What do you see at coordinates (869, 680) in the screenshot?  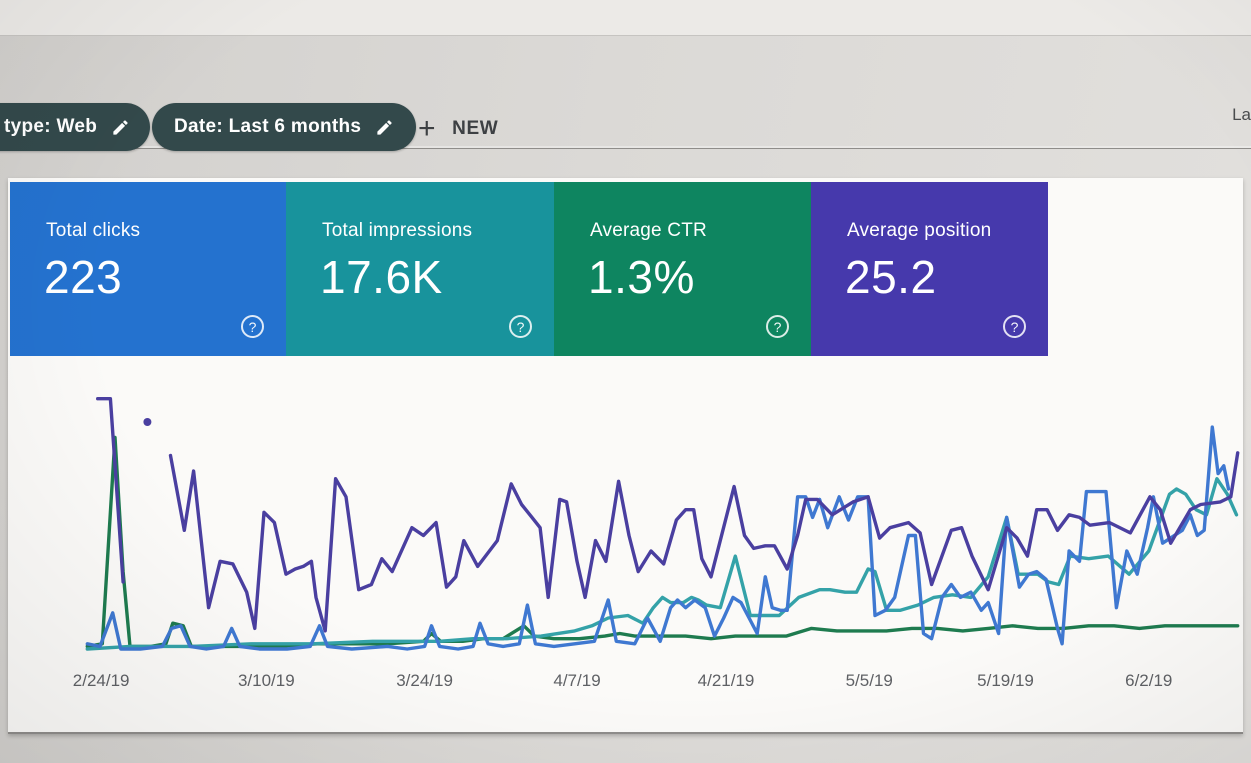 I see `x-axis-tick-label: 5/5/19` at bounding box center [869, 680].